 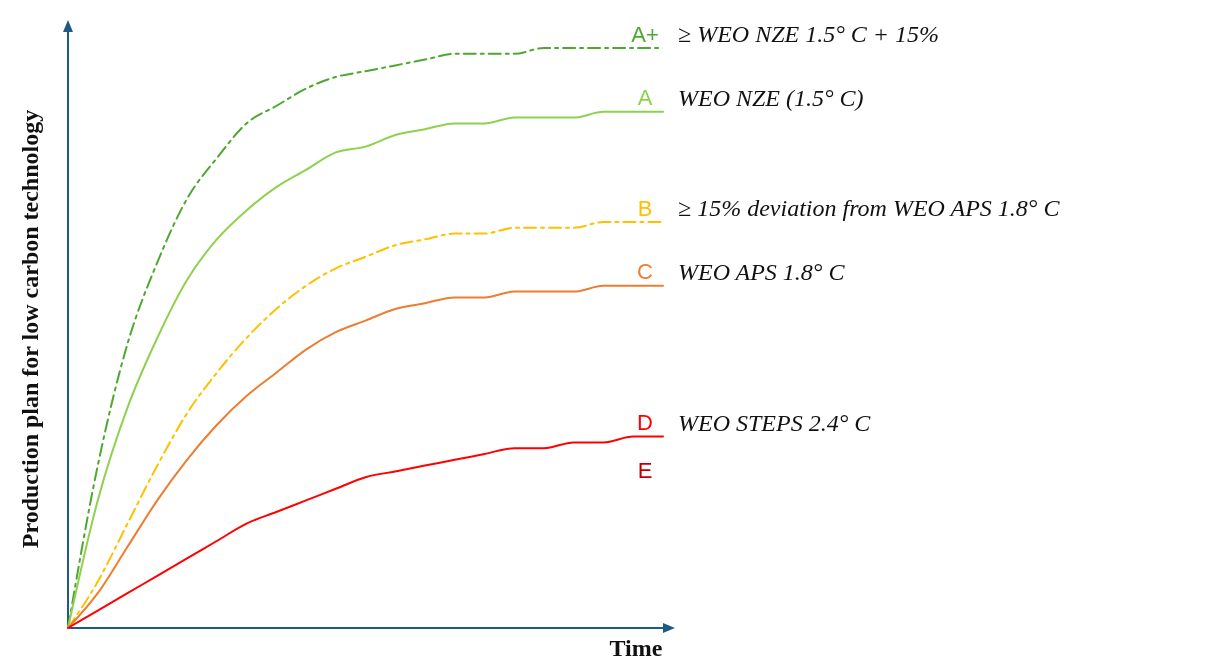 I want to click on y-axis-title: Production plan for low carbon technology, so click(x=30, y=329).